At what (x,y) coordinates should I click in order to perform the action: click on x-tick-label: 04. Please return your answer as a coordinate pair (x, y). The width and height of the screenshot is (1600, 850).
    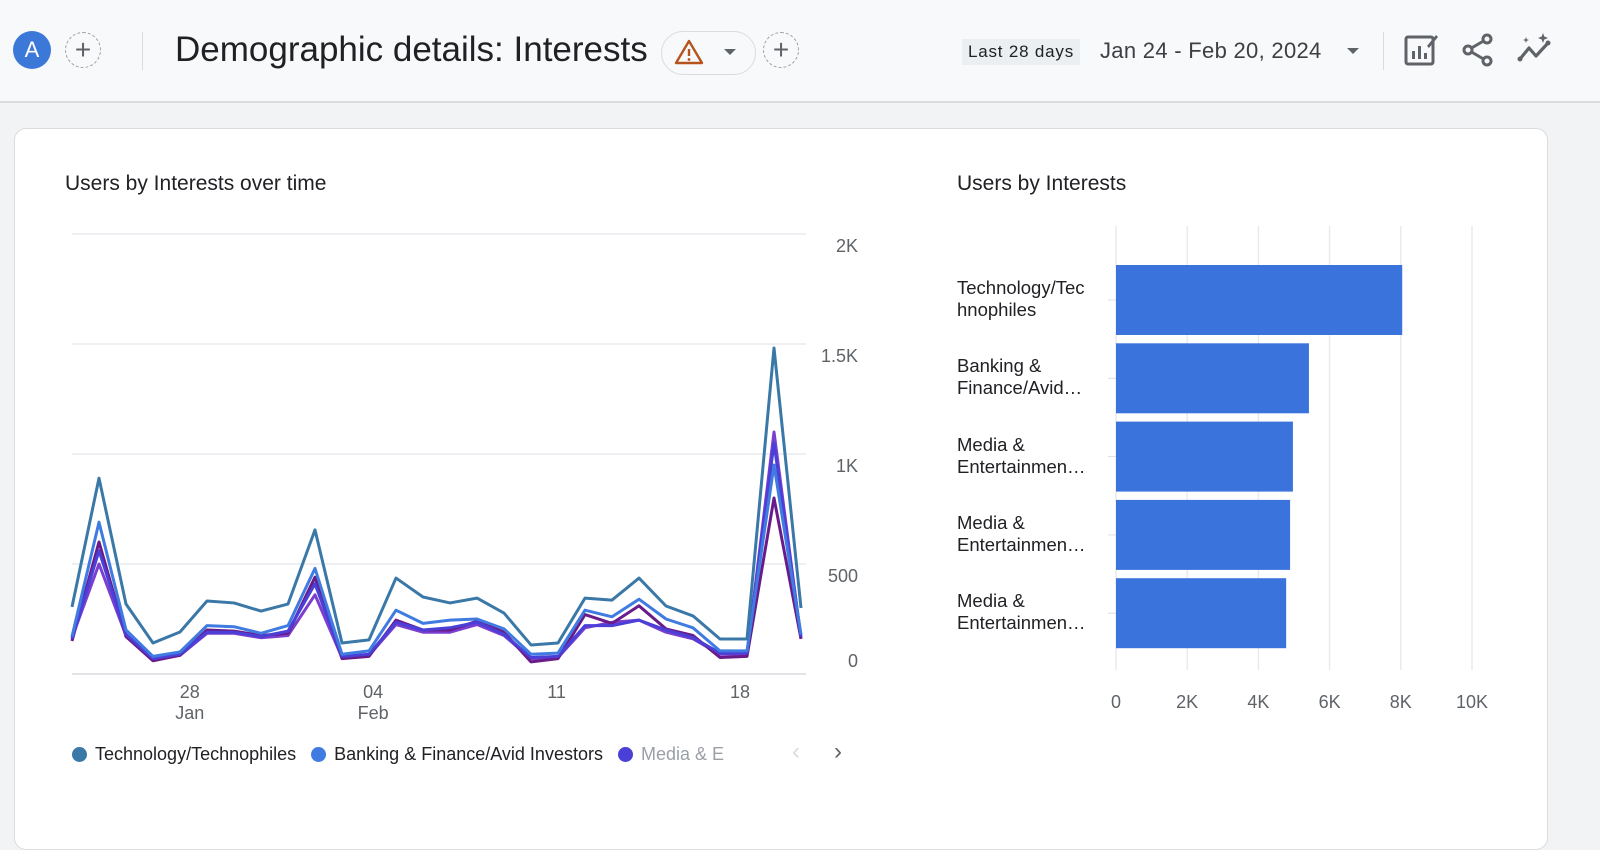
    Looking at the image, I should click on (373, 692).